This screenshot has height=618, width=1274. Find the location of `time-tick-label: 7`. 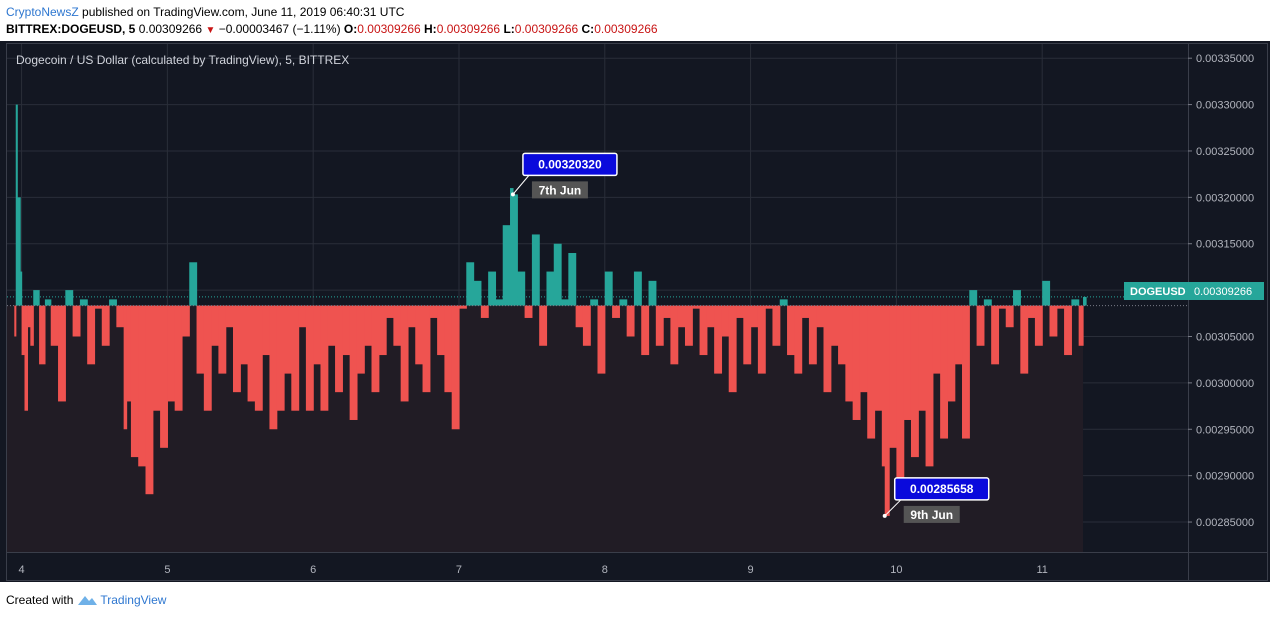

time-tick-label: 7 is located at coordinates (459, 570).